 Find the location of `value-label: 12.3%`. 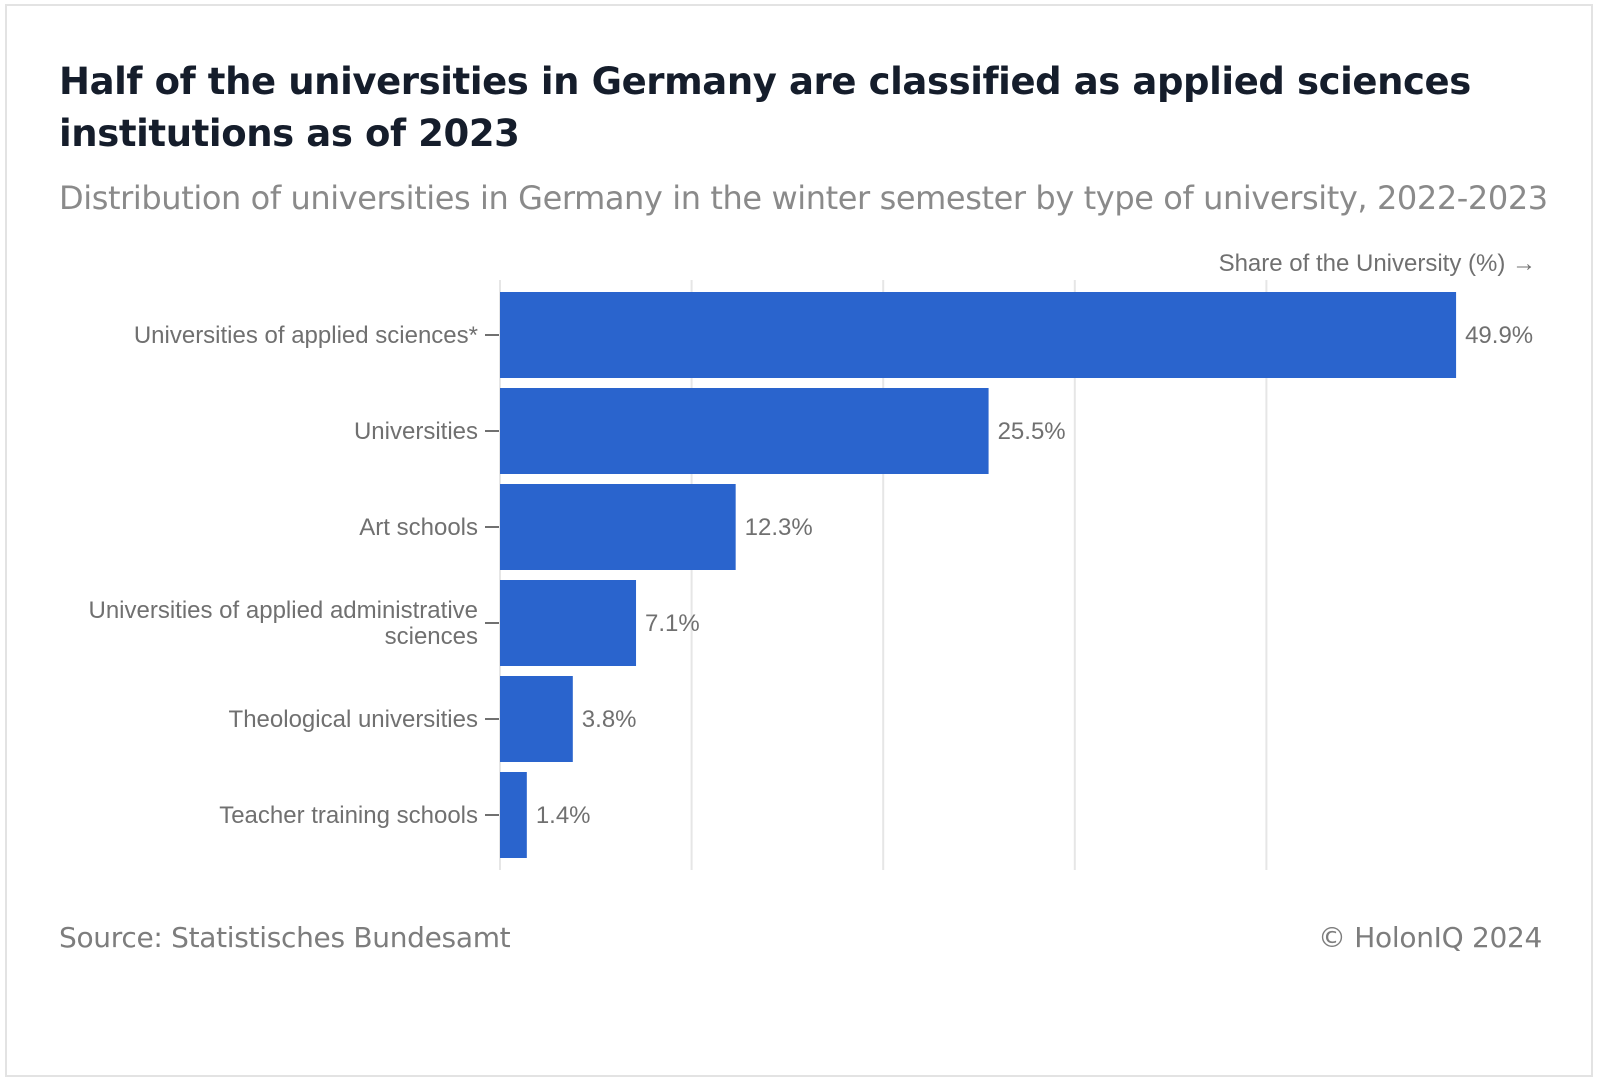

value-label: 12.3% is located at coordinates (779, 527).